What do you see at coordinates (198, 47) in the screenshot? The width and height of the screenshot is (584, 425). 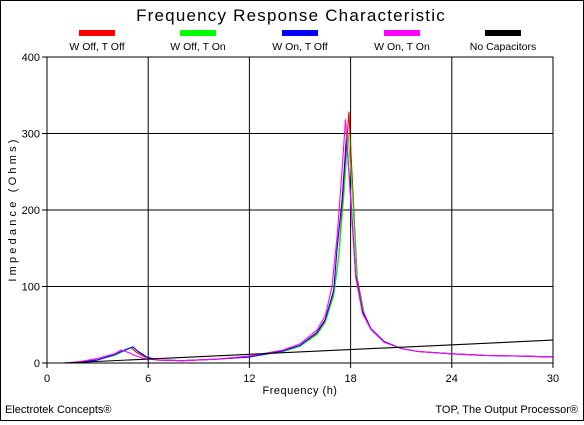 I see `legend-label: W Off, T On` at bounding box center [198, 47].